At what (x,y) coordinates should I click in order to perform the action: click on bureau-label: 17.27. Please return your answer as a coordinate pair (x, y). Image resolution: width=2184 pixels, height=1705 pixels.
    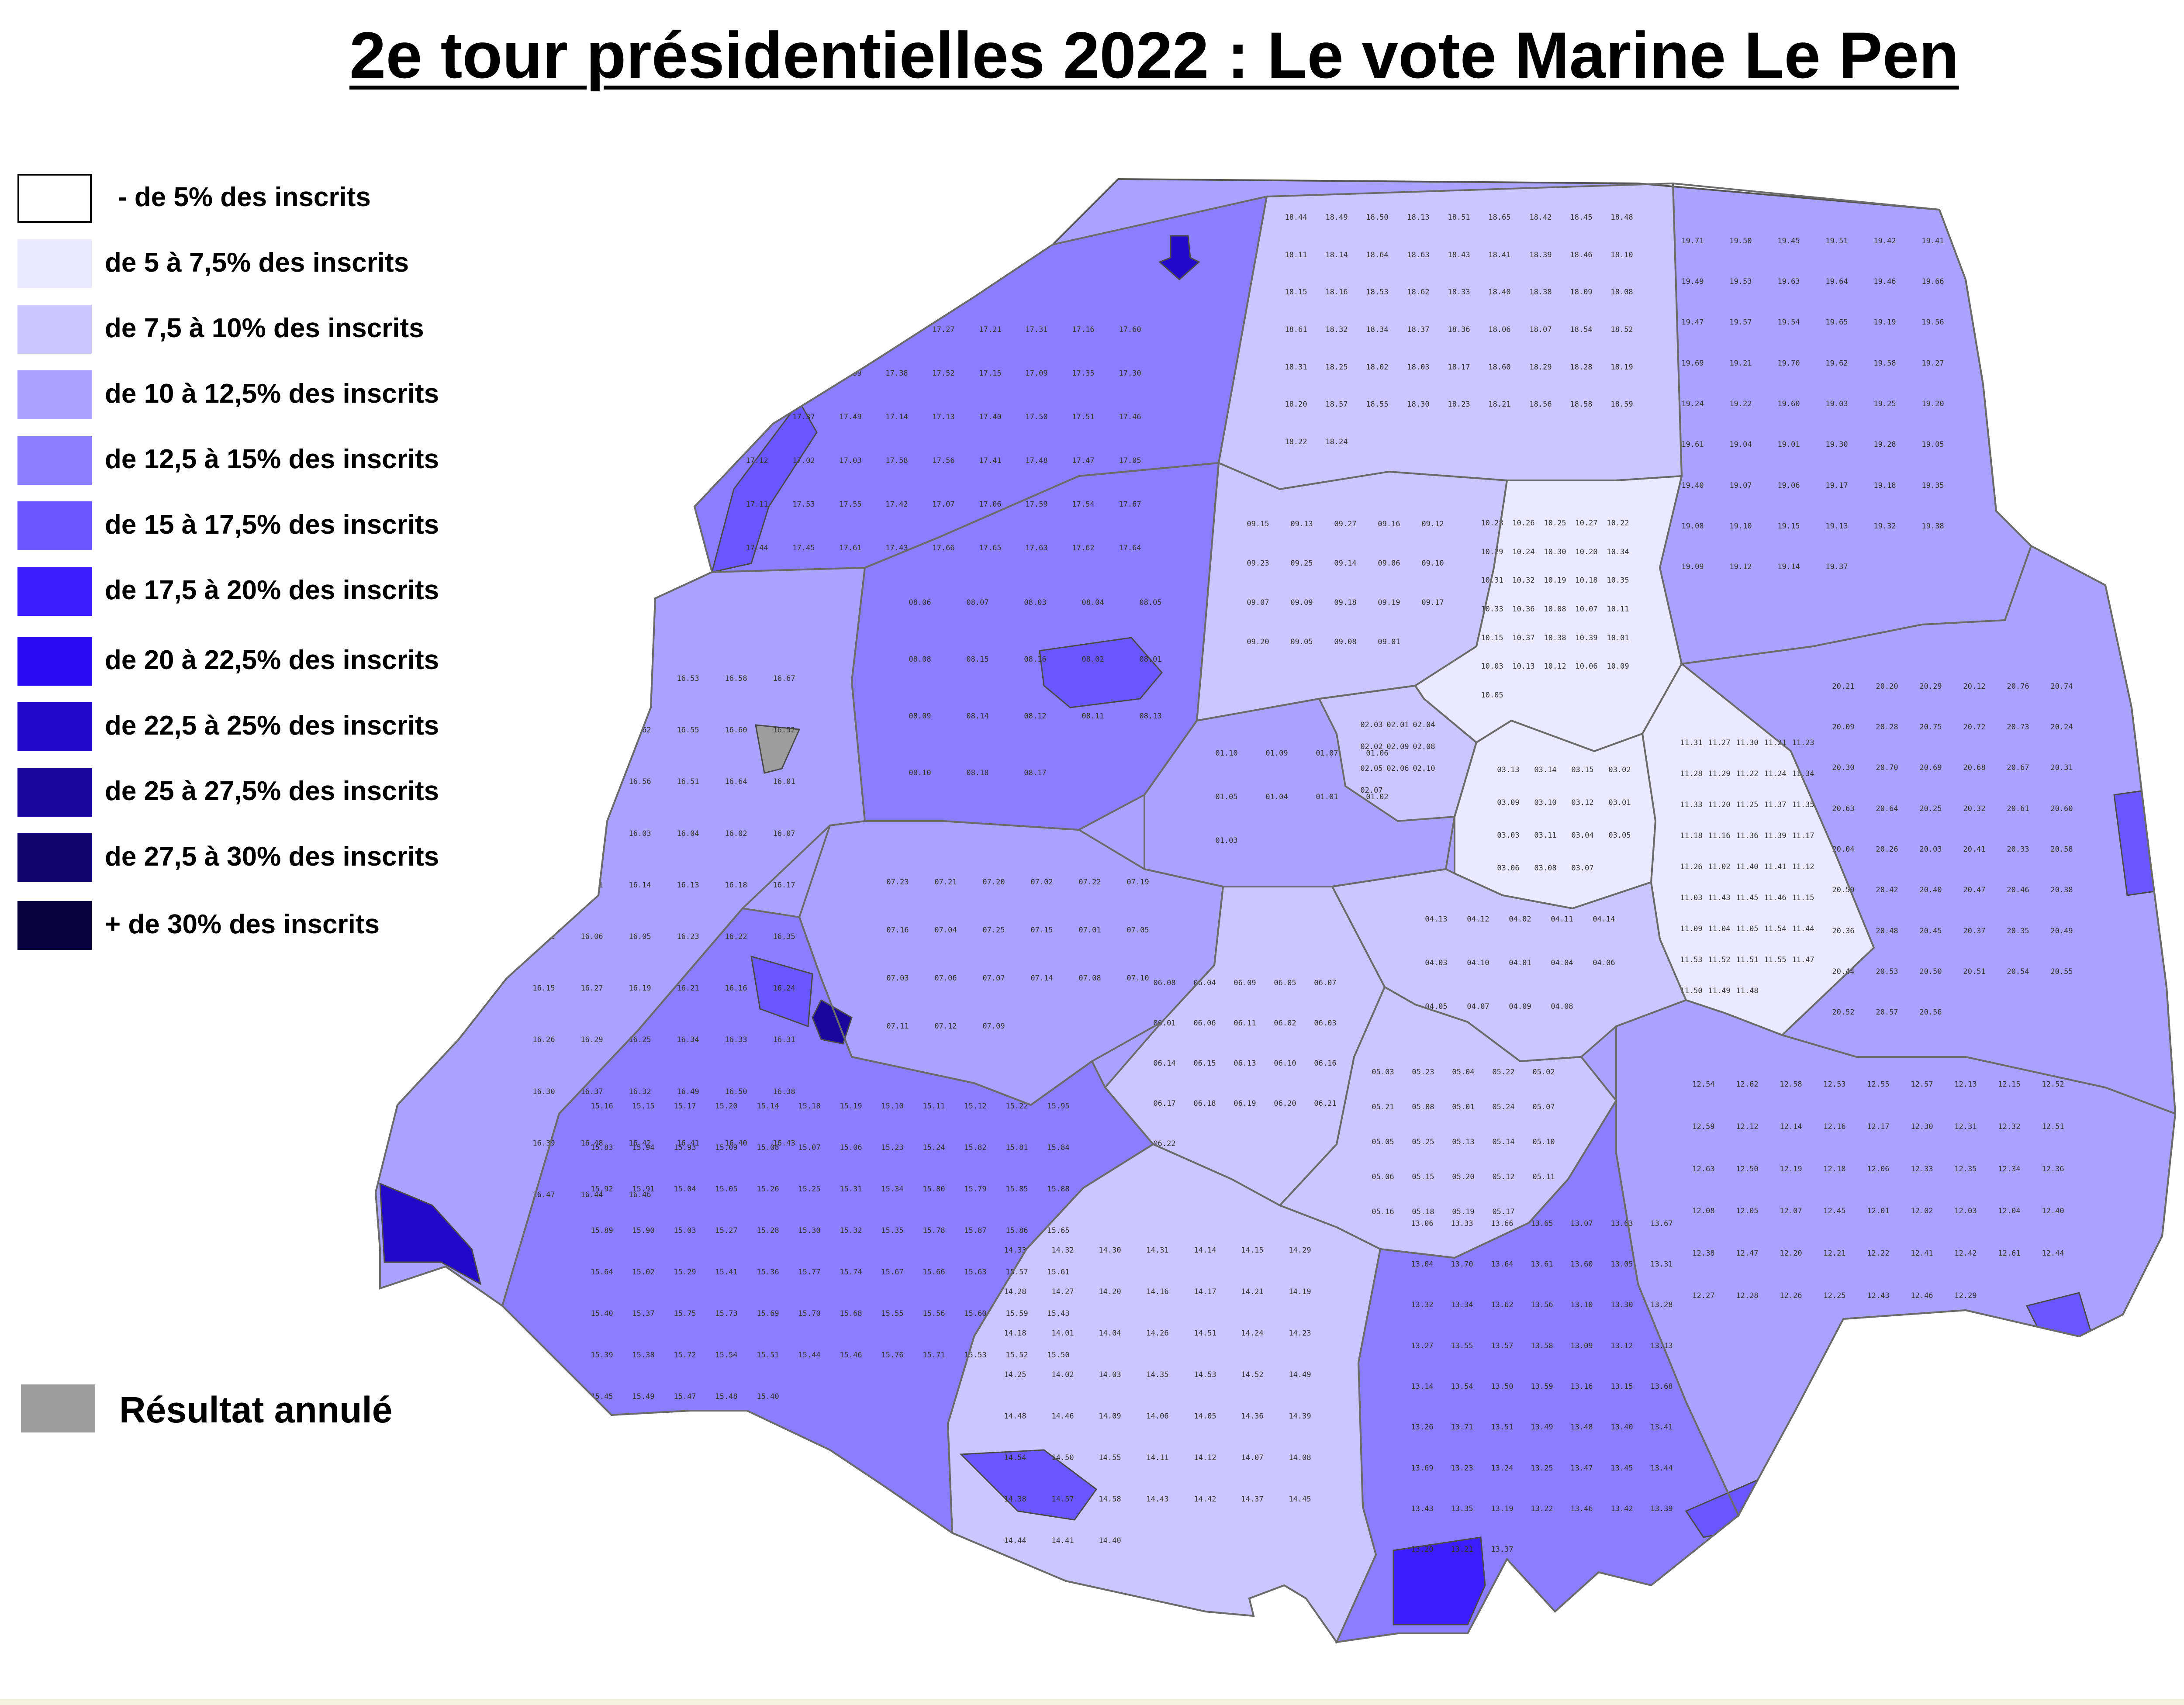
    Looking at the image, I should click on (943, 329).